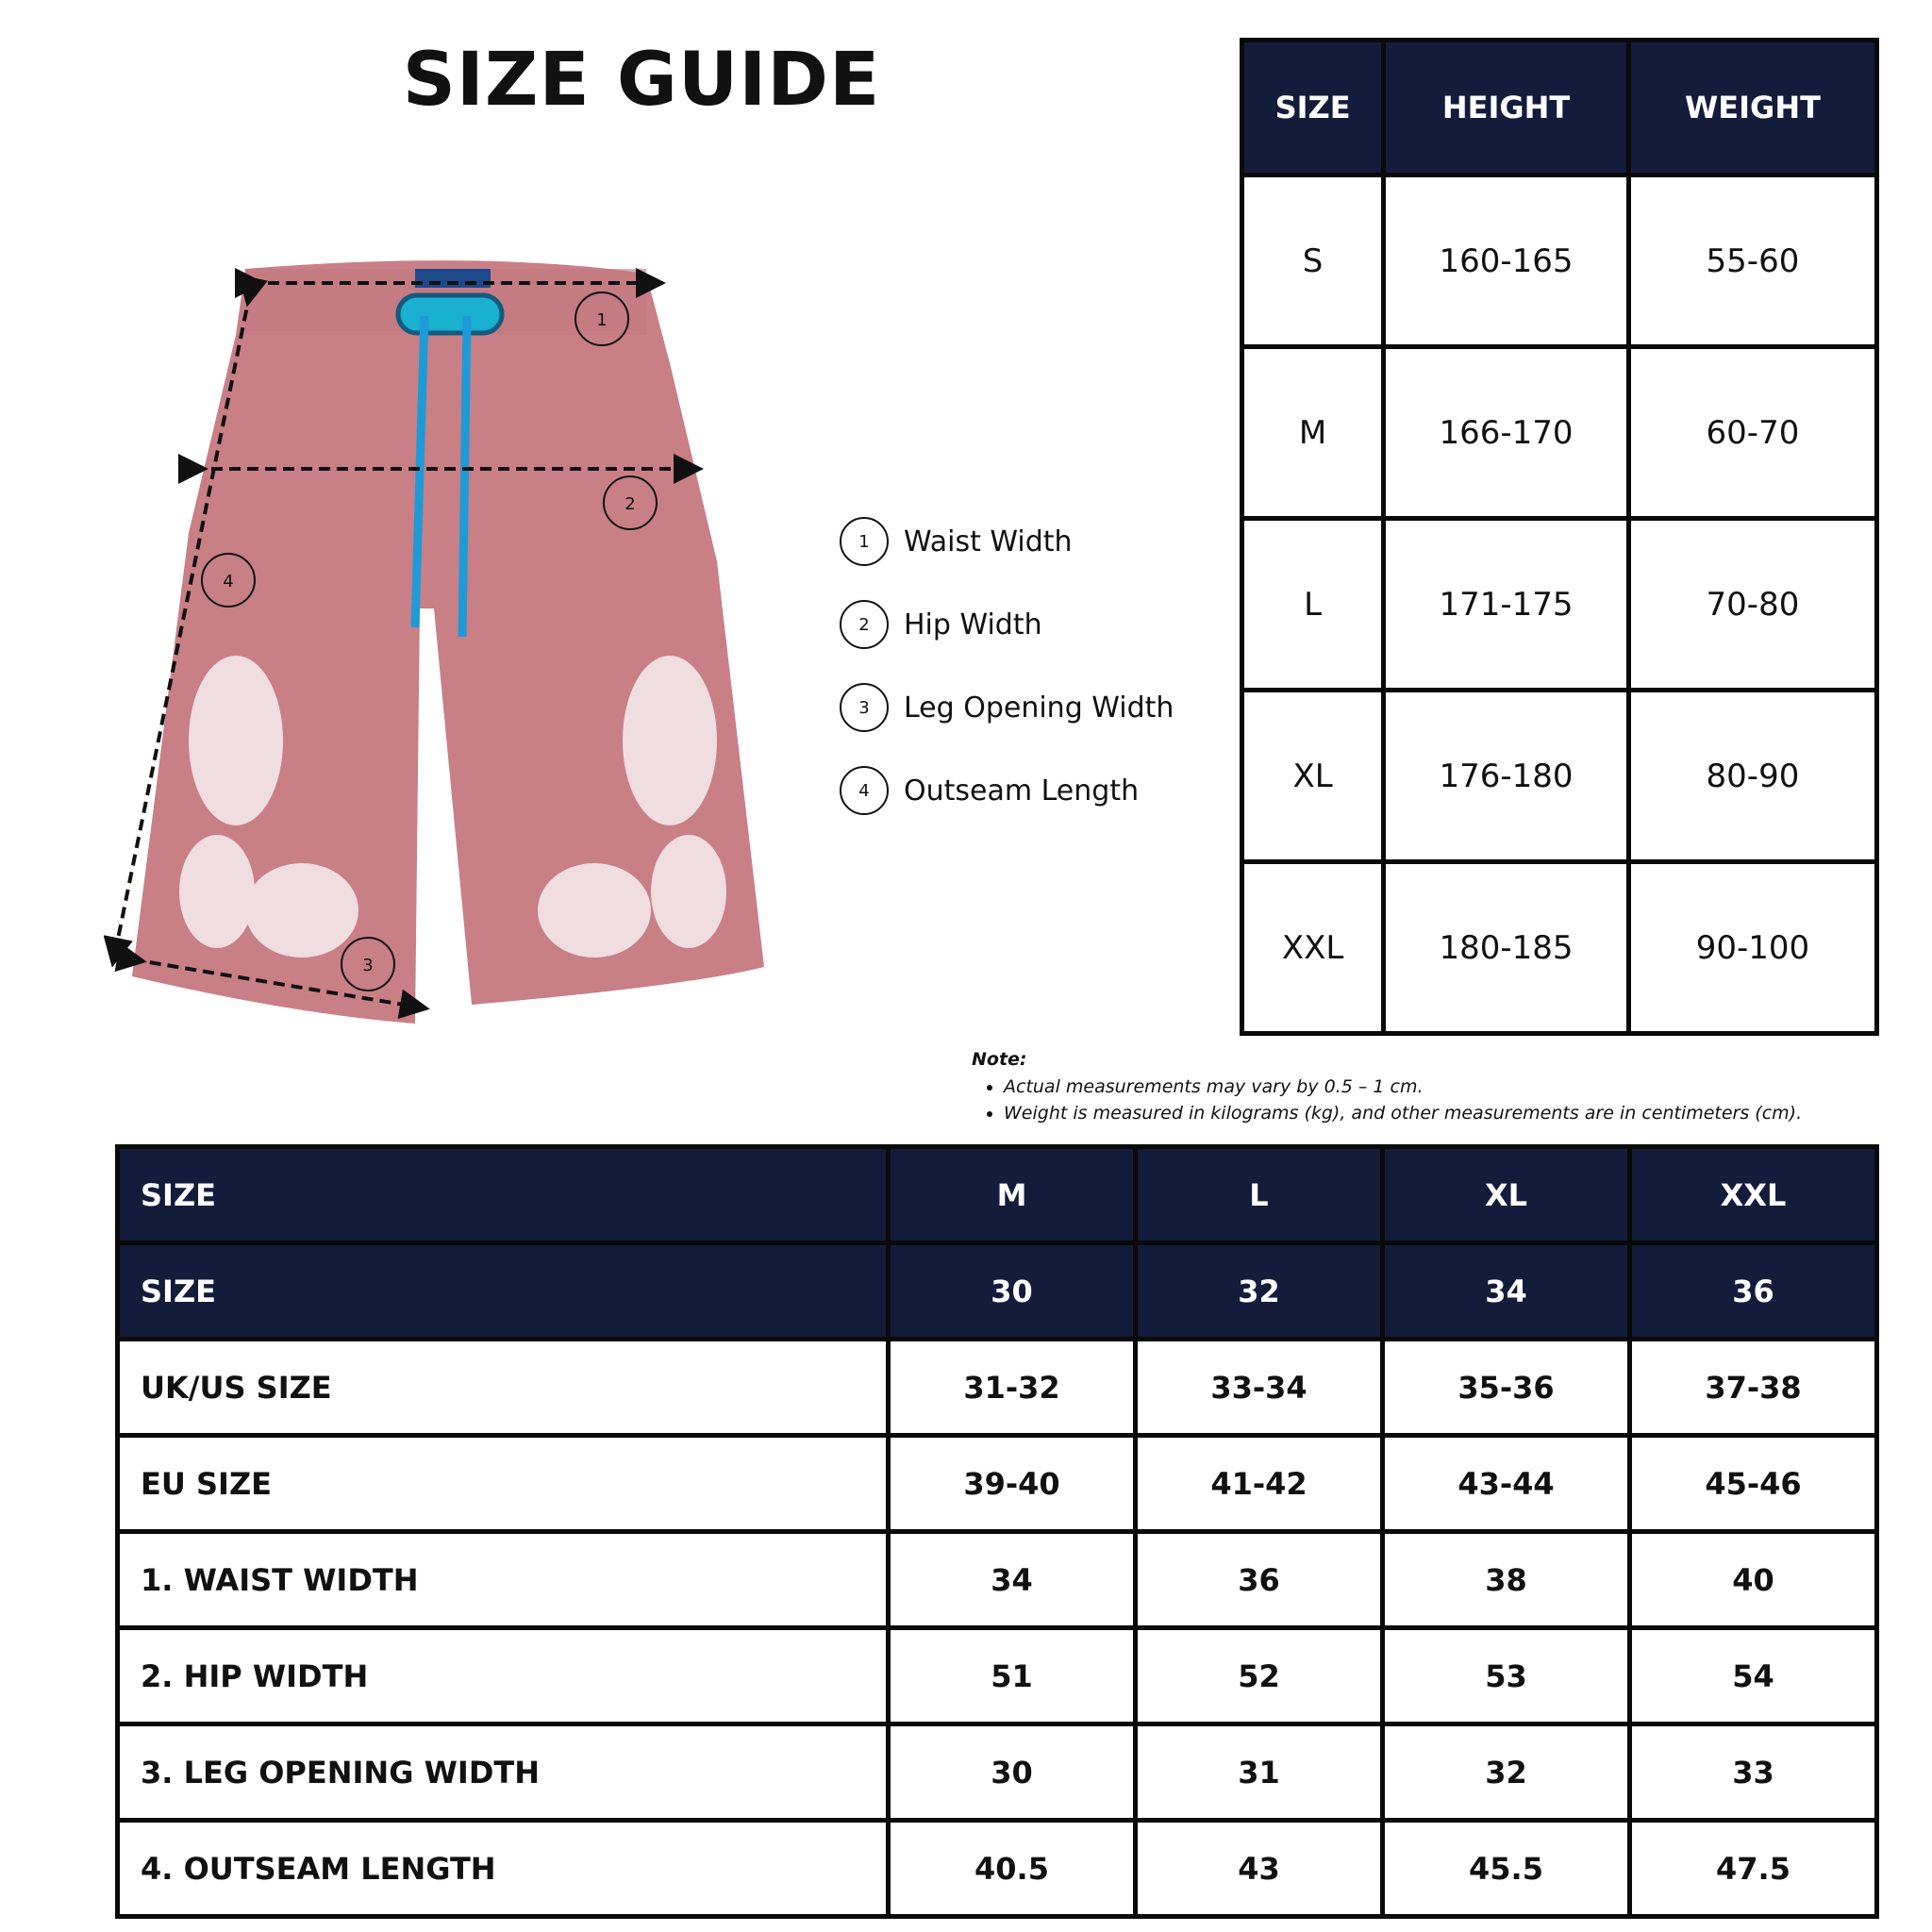 Image resolution: width=1932 pixels, height=1932 pixels. Describe the element at coordinates (601, 320) in the screenshot. I see `marker-1: 1` at that location.